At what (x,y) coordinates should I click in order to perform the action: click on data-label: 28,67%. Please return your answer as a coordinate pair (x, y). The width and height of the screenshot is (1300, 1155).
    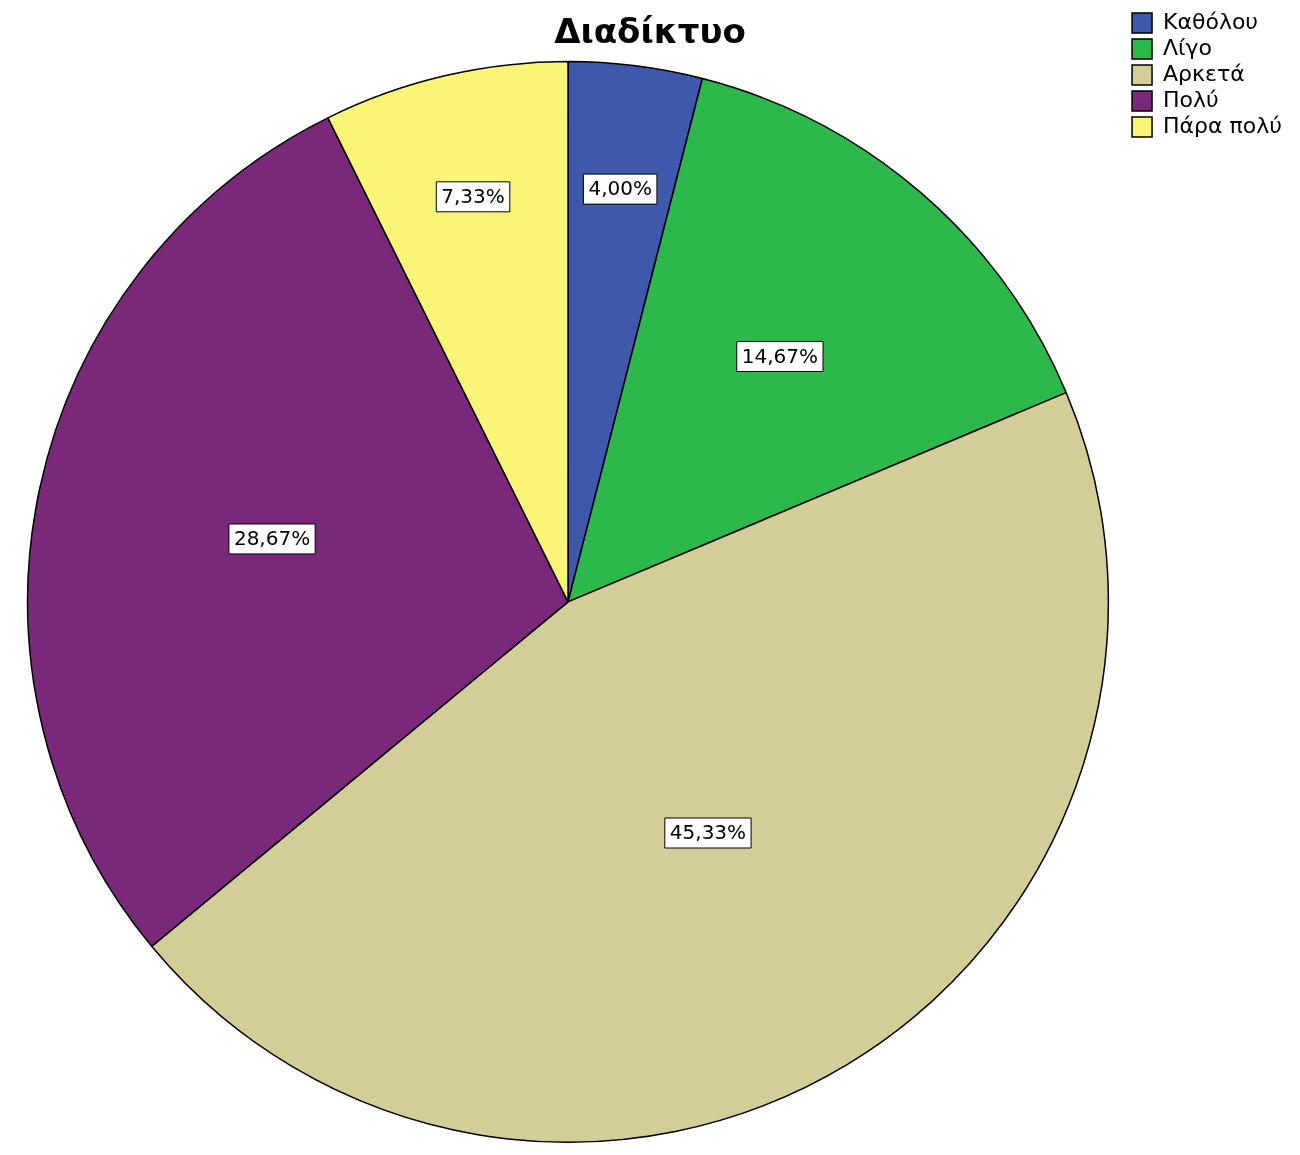
    Looking at the image, I should click on (272, 538).